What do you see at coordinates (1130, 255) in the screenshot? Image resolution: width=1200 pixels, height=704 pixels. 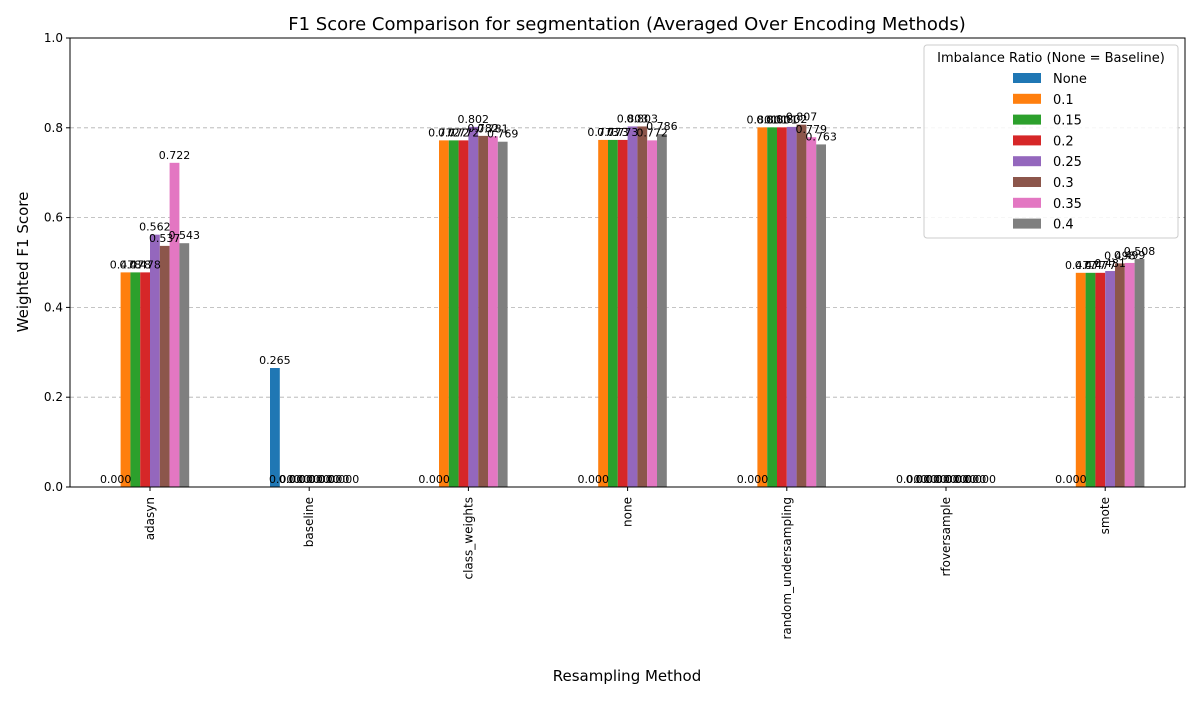 I see `bar-value-label: 0.499` at bounding box center [1130, 255].